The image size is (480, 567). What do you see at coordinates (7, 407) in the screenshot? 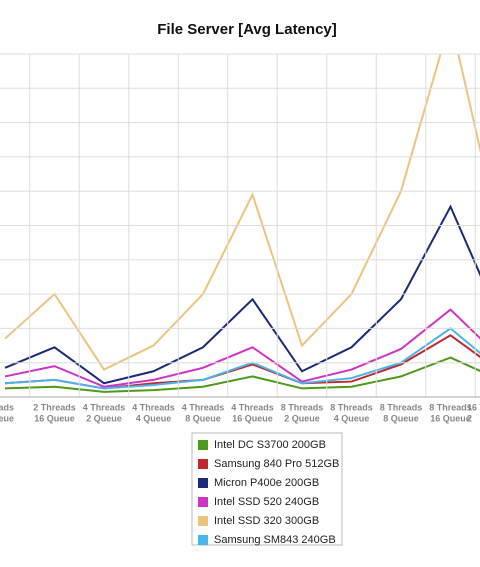
I see `x-tick-label: reads` at bounding box center [7, 407].